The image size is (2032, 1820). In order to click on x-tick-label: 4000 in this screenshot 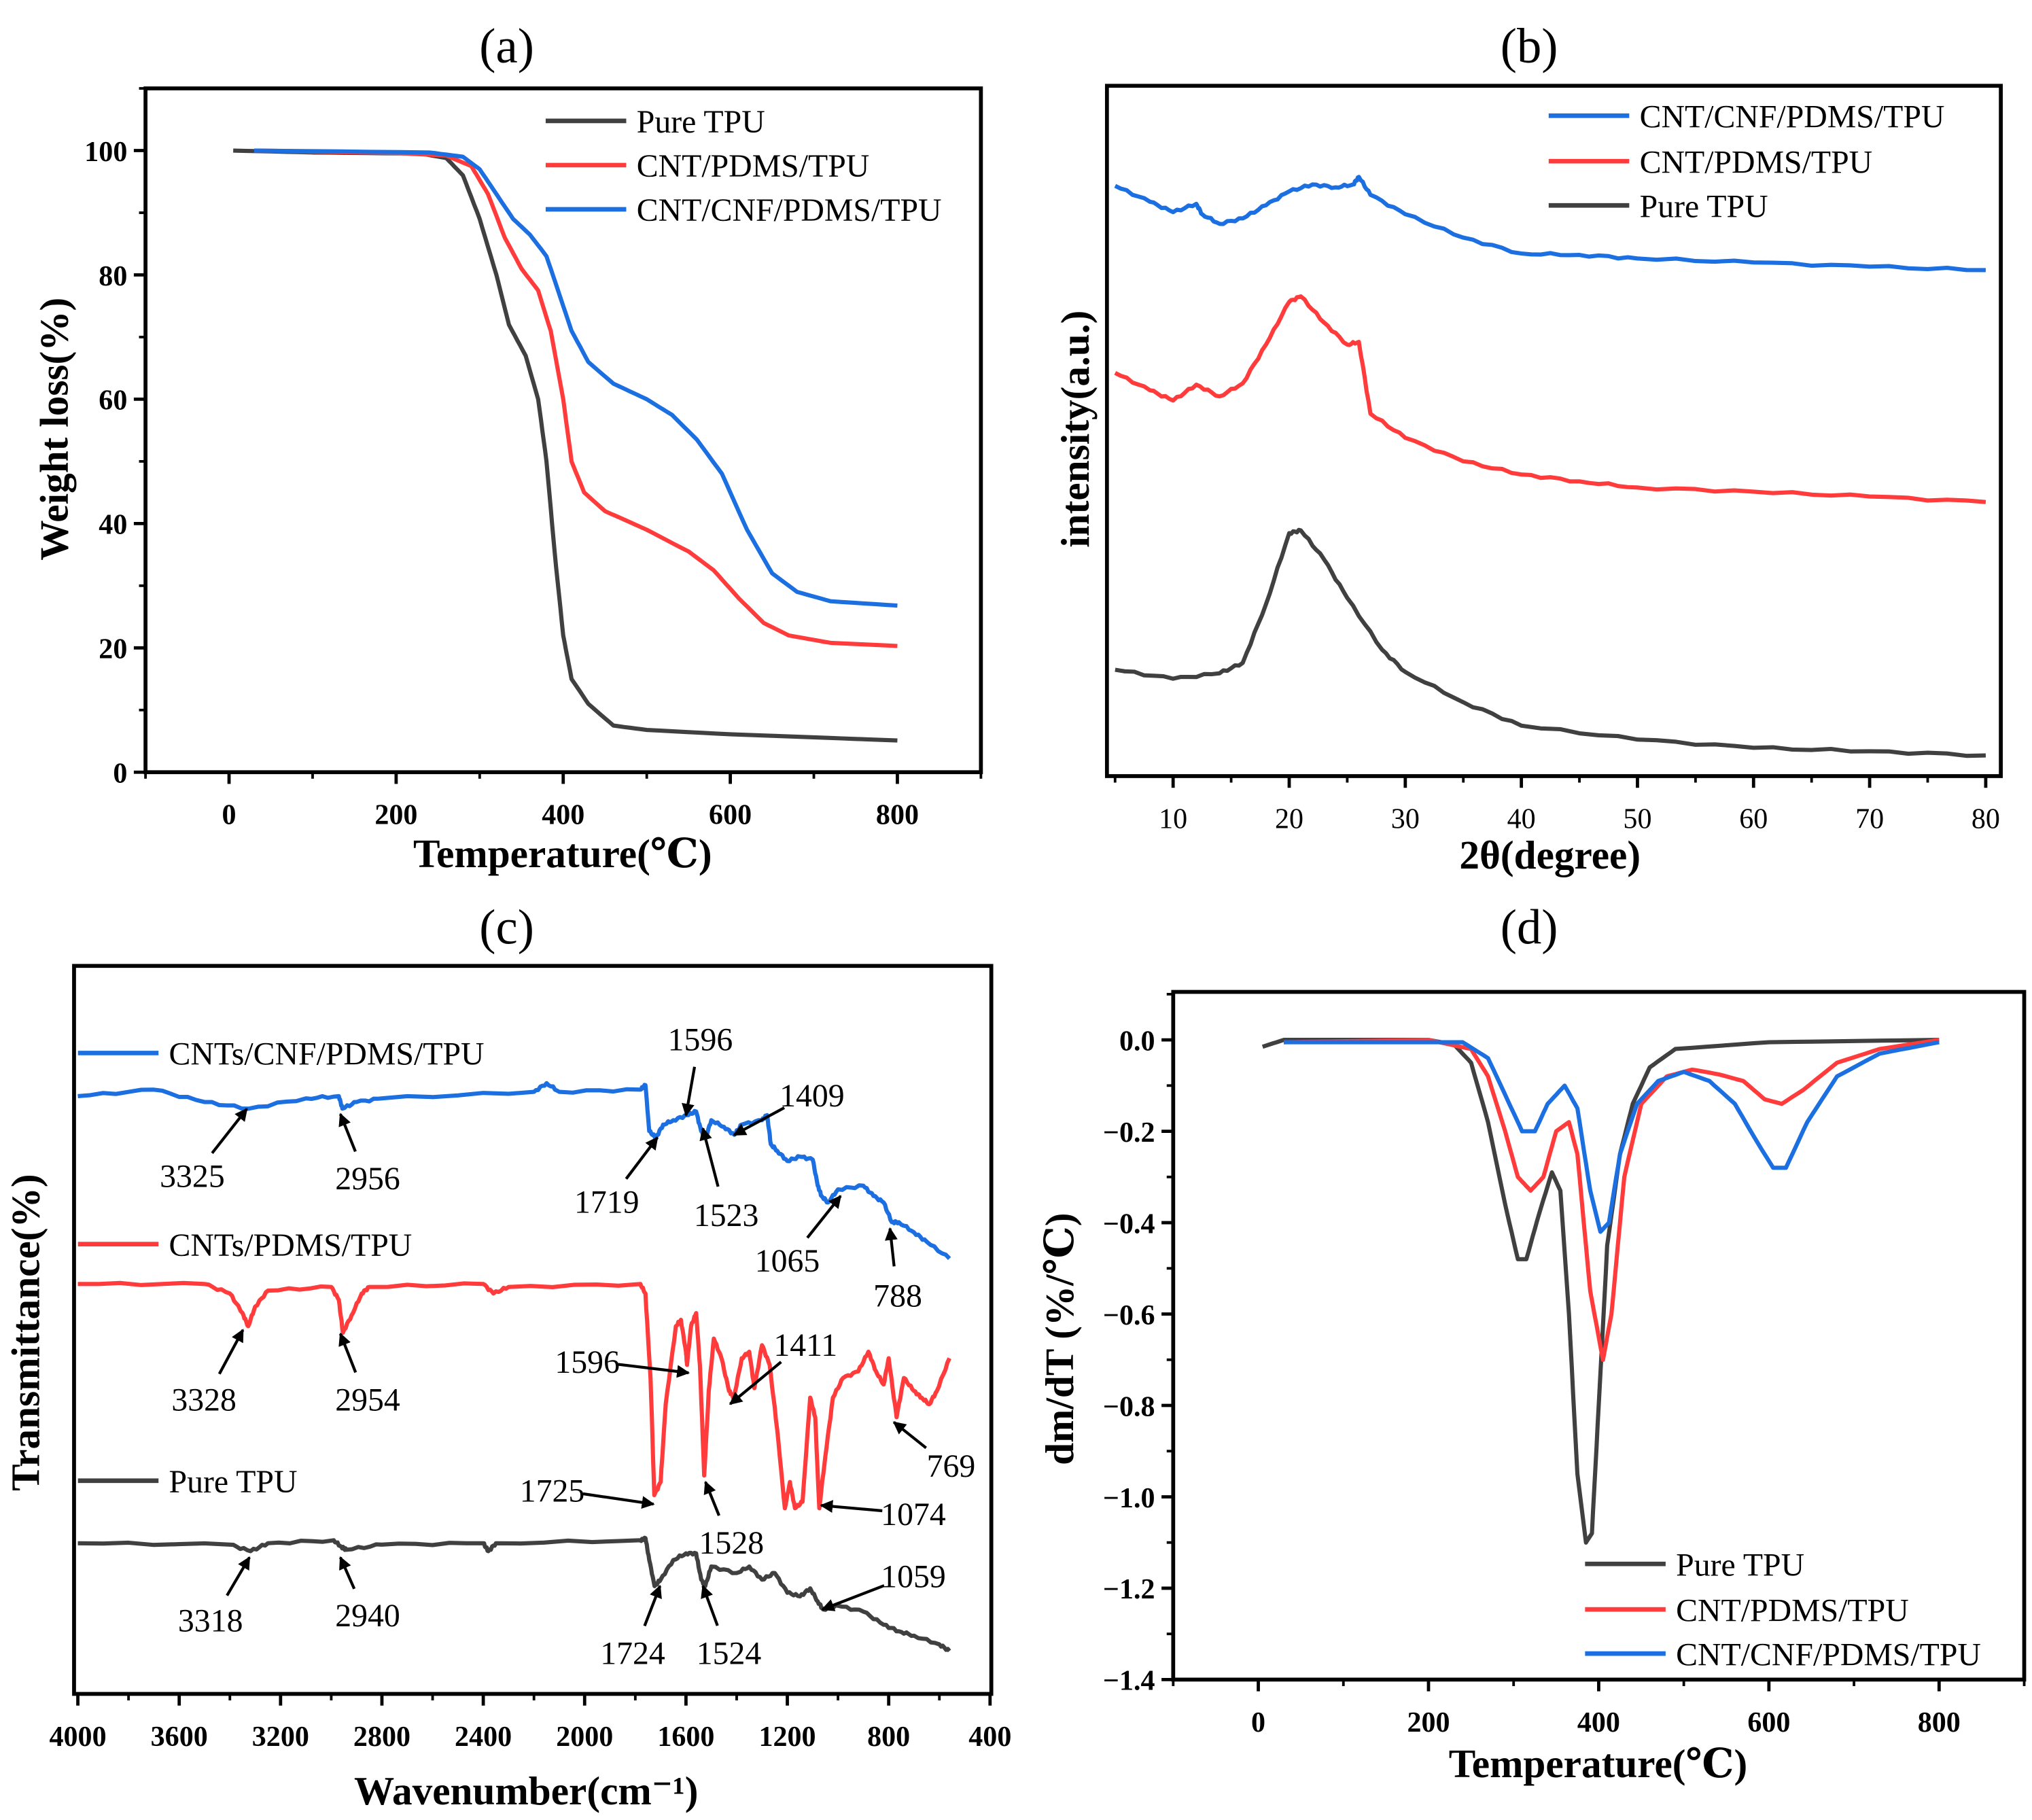, I will do `click(78, 1737)`.